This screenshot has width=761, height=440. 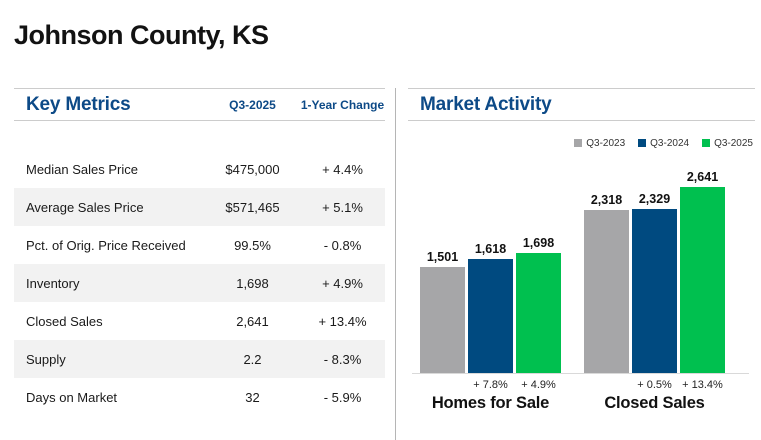 What do you see at coordinates (106, 245) in the screenshot?
I see `metric-label: Pct. of Orig. Price Received` at bounding box center [106, 245].